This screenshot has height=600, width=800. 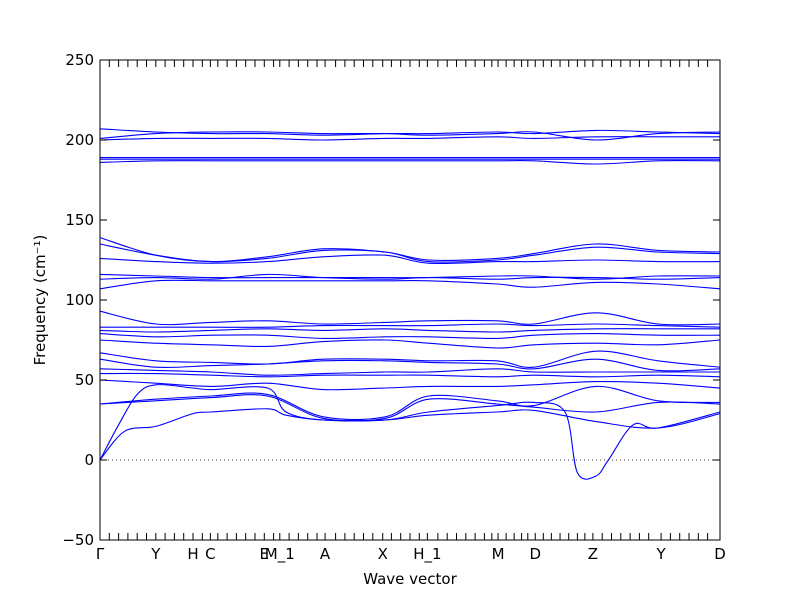 What do you see at coordinates (427, 554) in the screenshot?
I see `x-tick-label: H_1` at bounding box center [427, 554].